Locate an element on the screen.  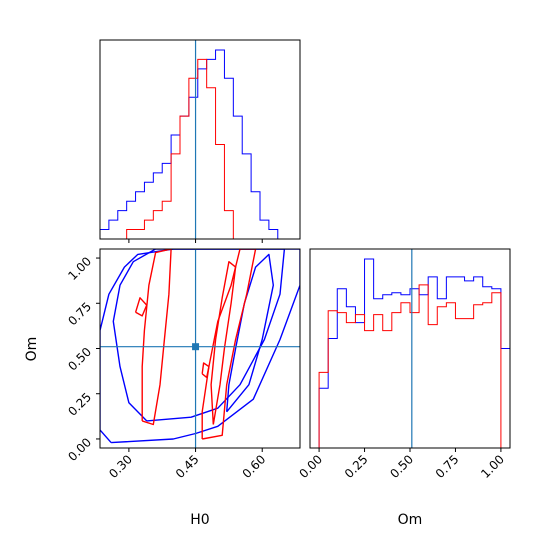
x-tick-label-h0: 0.60 is located at coordinates (254, 466).